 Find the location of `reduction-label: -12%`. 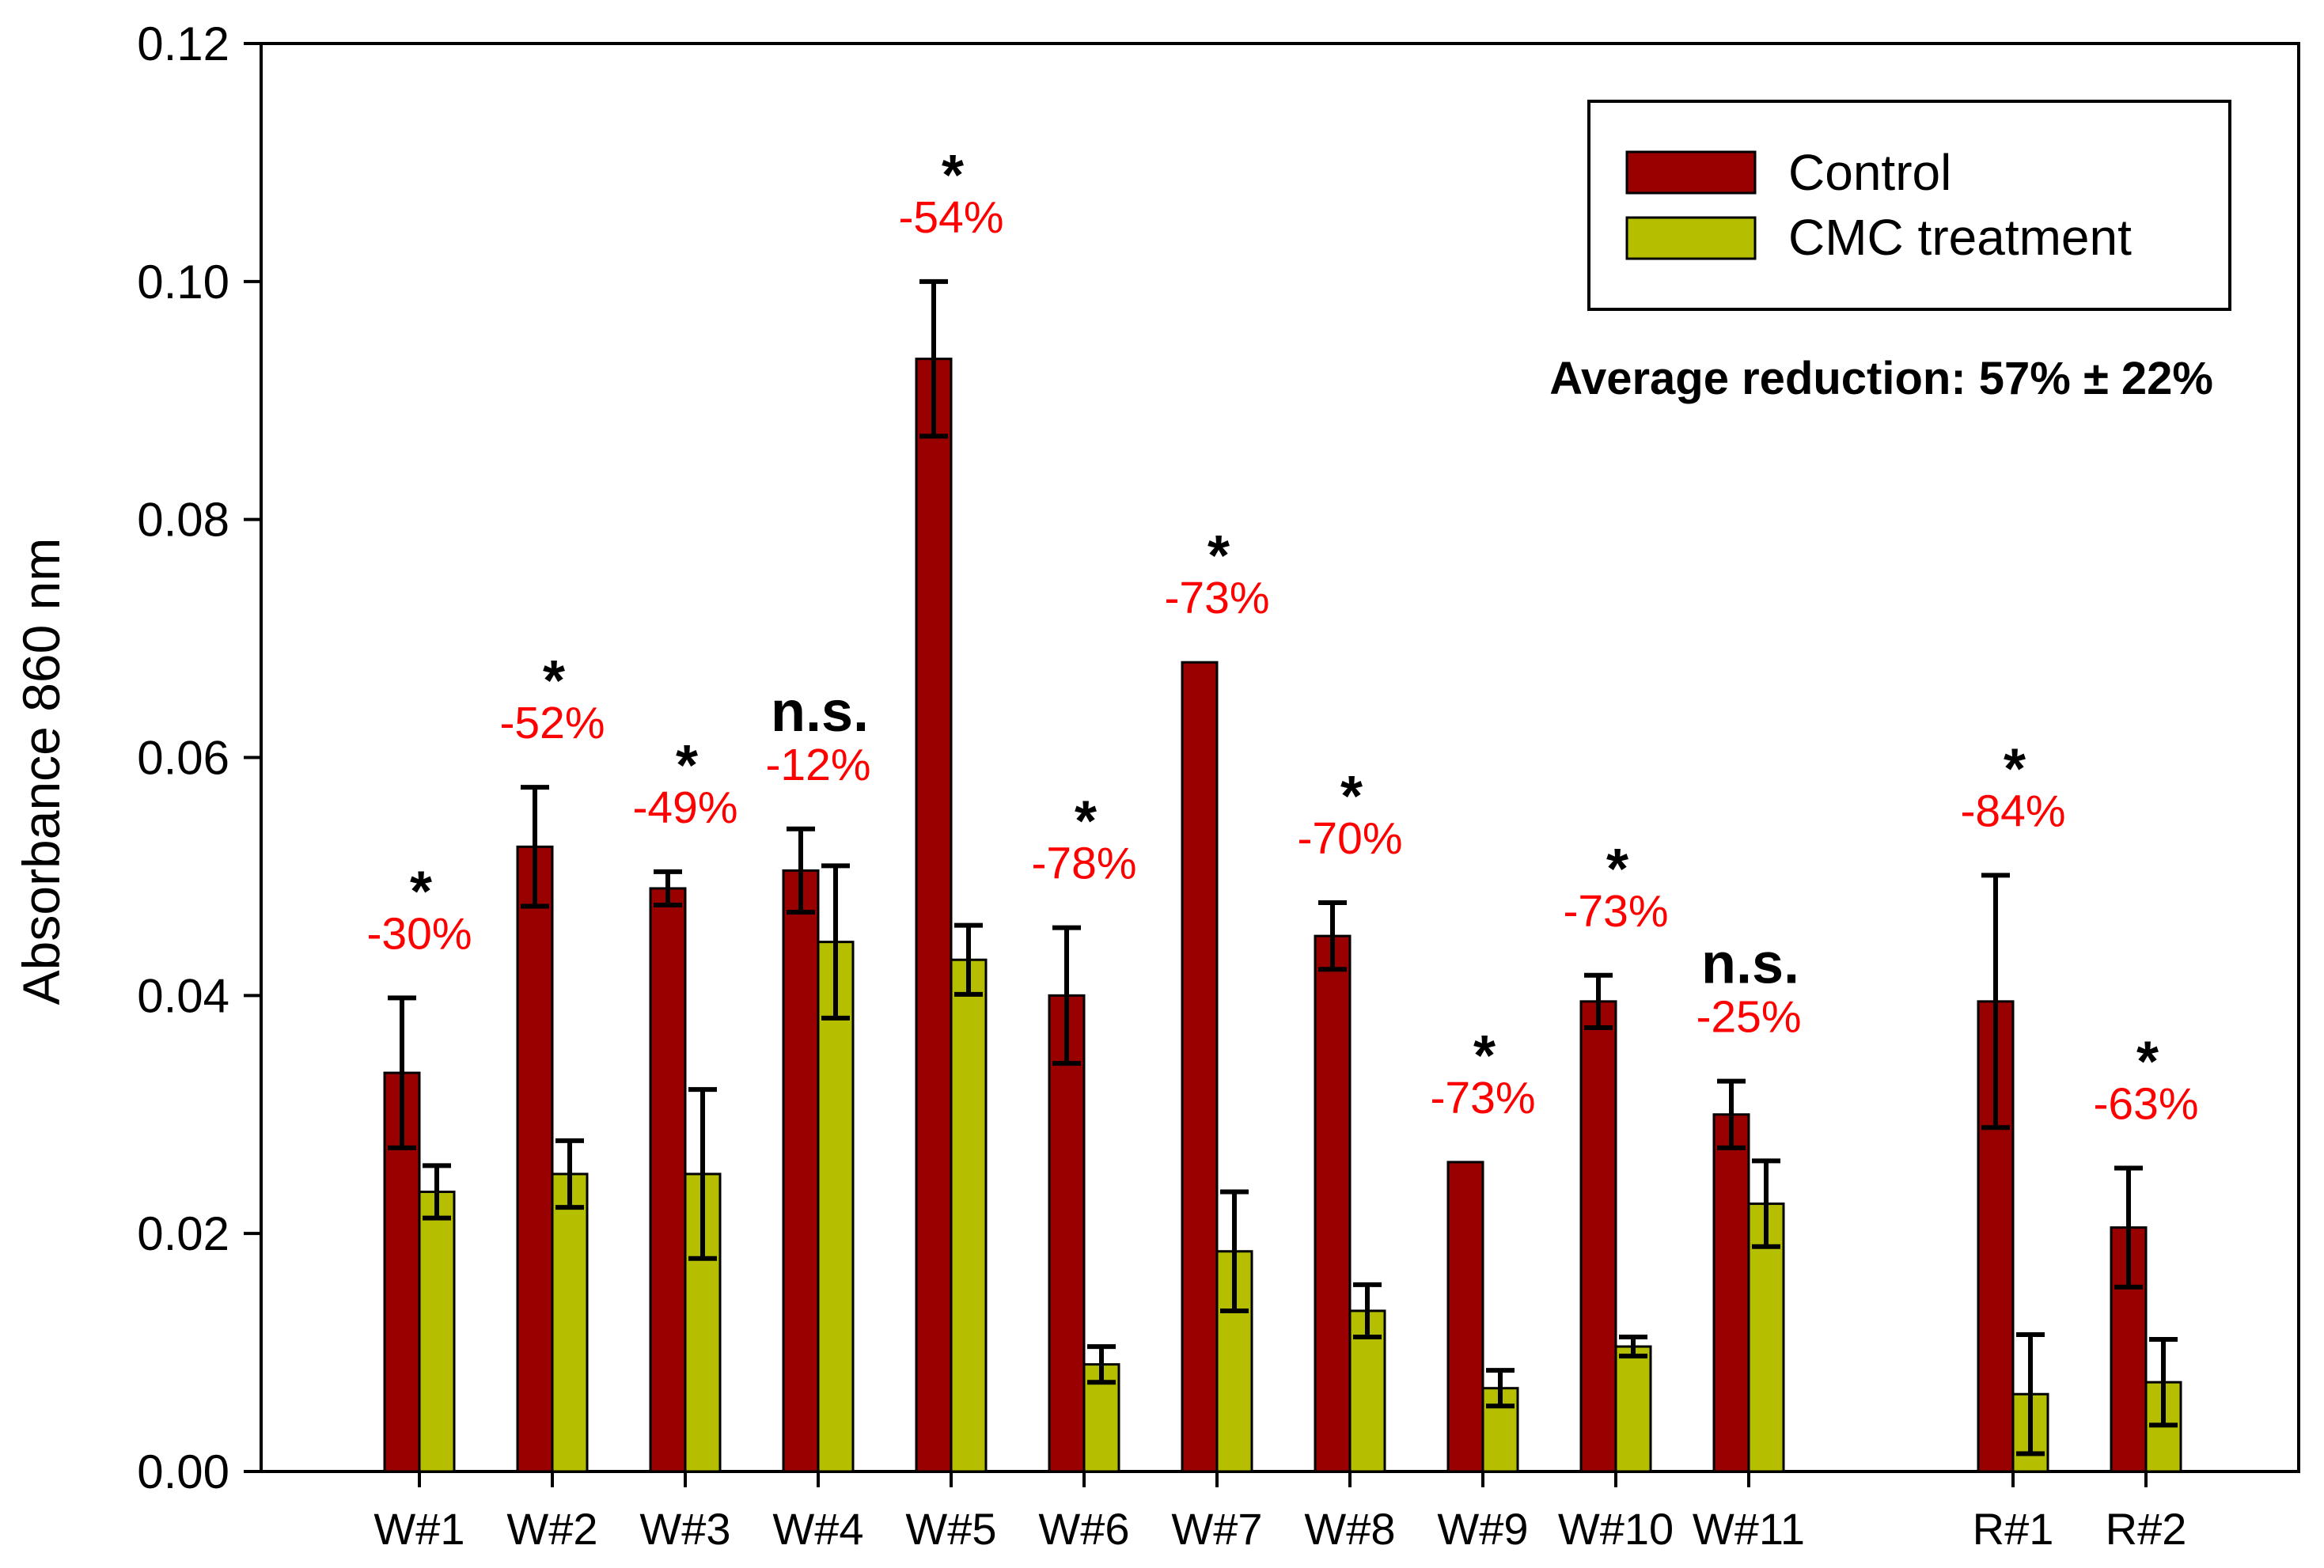

reduction-label: -12% is located at coordinates (817, 765).